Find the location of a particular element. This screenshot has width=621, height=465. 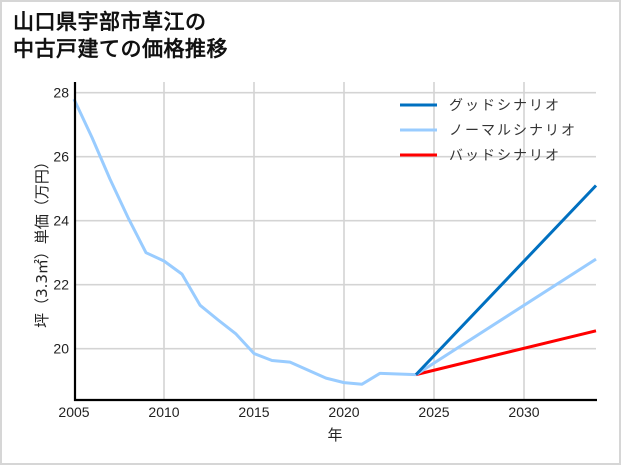

x-tick-label: 2025 is located at coordinates (433, 412).